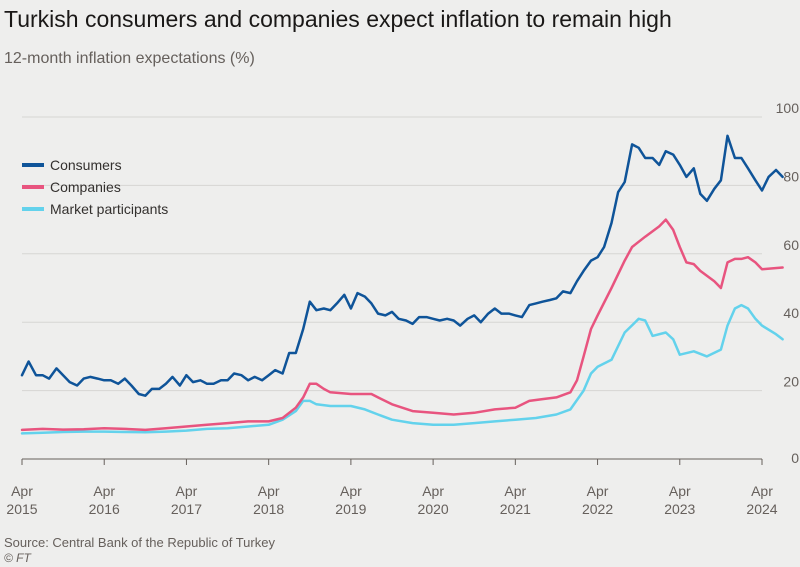 This screenshot has height=567, width=800. I want to click on copyright-note: © FT, so click(17, 558).